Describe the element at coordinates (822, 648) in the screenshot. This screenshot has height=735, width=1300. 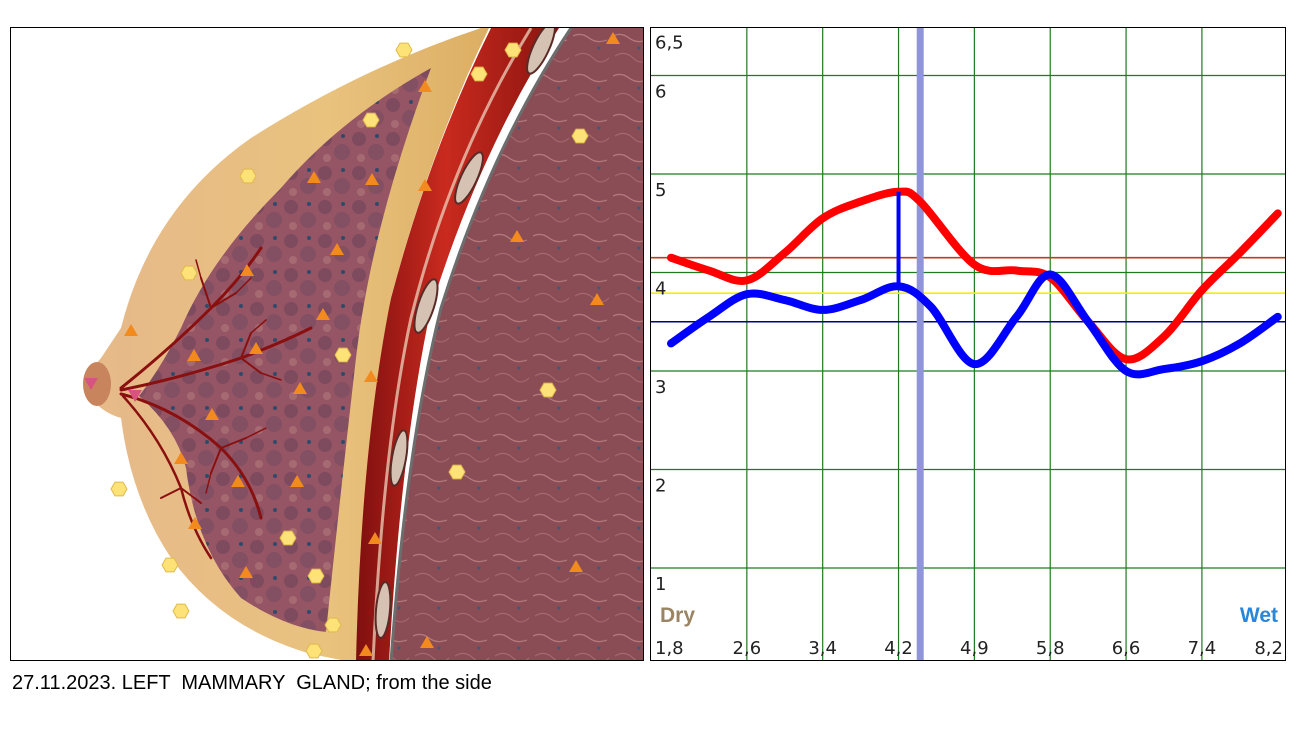
I see `x-tick-label: 3,4` at that location.